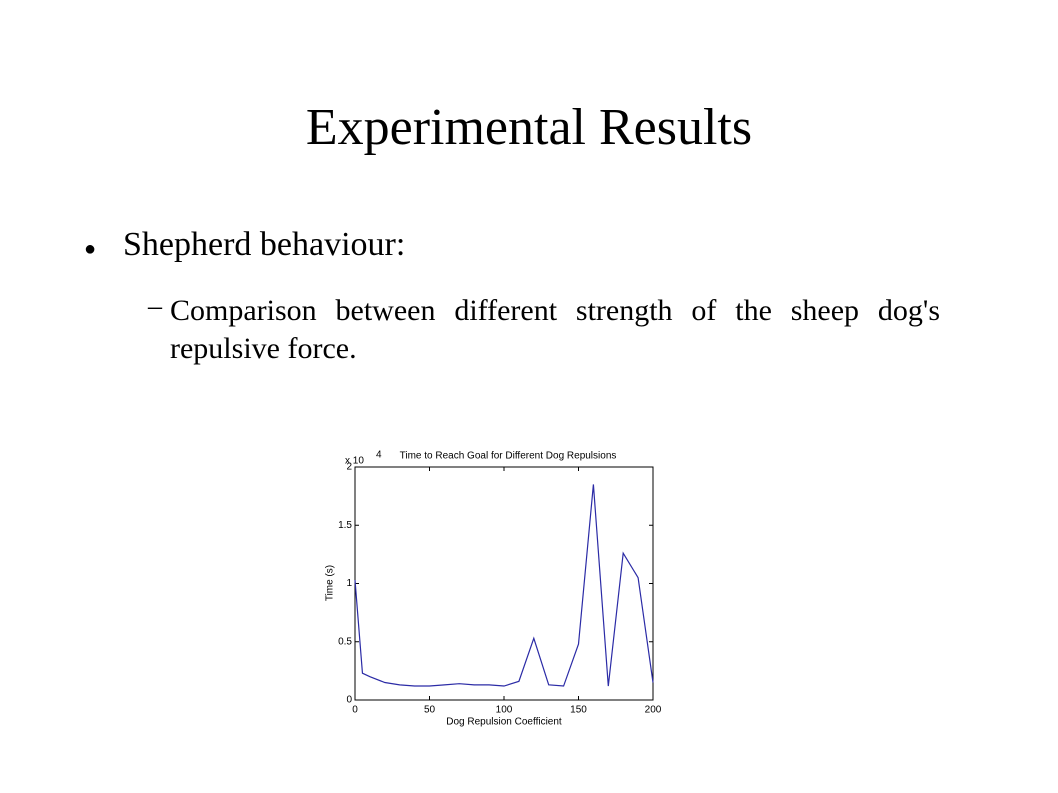 The width and height of the screenshot is (1058, 793). What do you see at coordinates (349, 583) in the screenshot?
I see `y-tick-label: 1` at bounding box center [349, 583].